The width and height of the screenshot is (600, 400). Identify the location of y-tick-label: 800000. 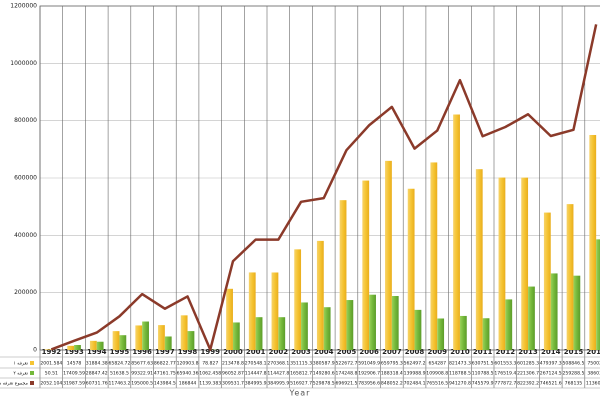
(25, 120).